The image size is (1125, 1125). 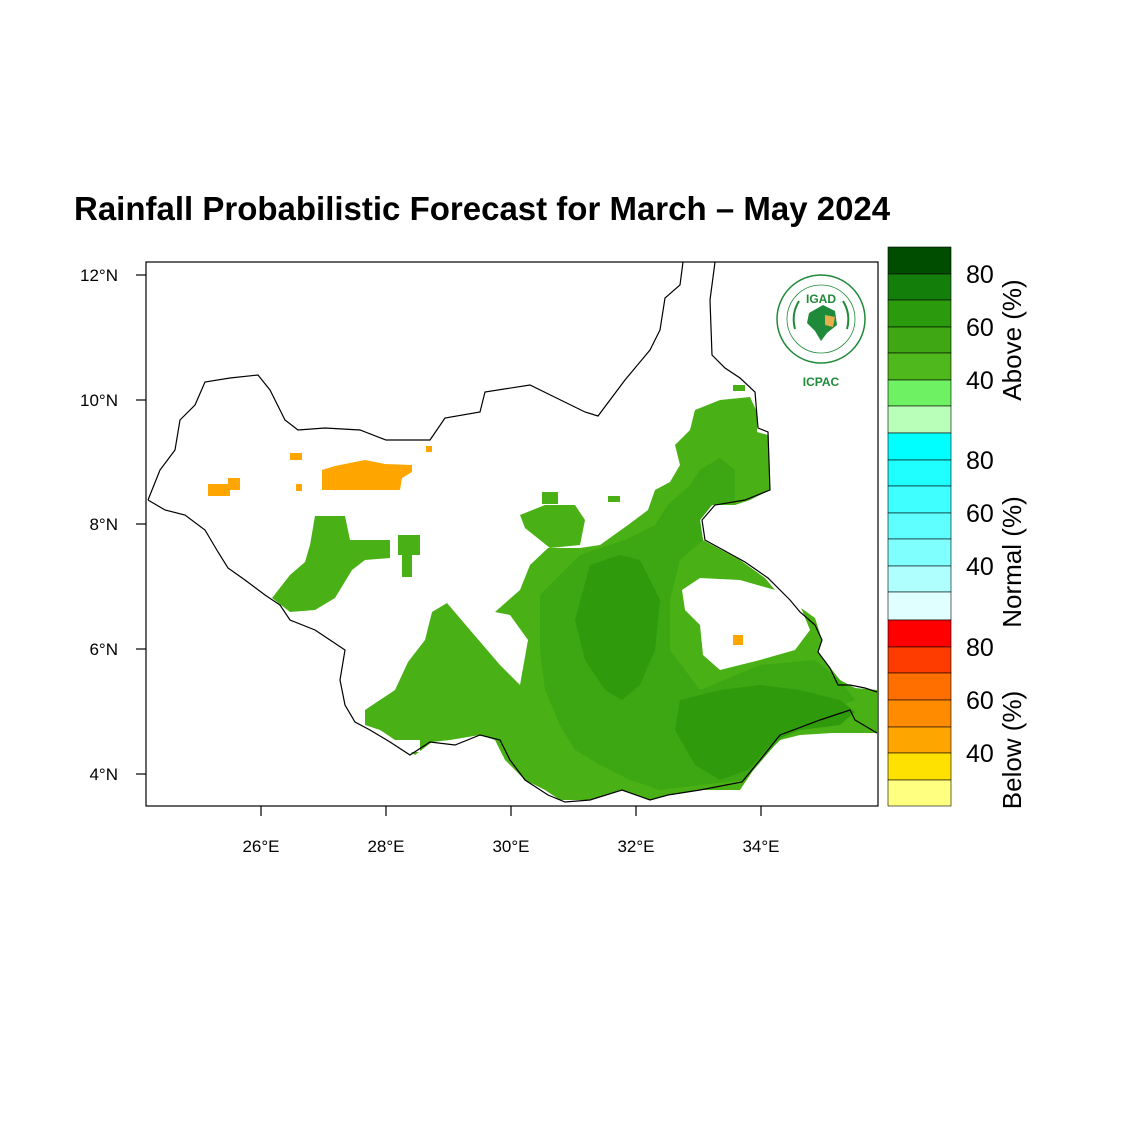 I want to click on logo-igad-text: IGAD, so click(x=821, y=299).